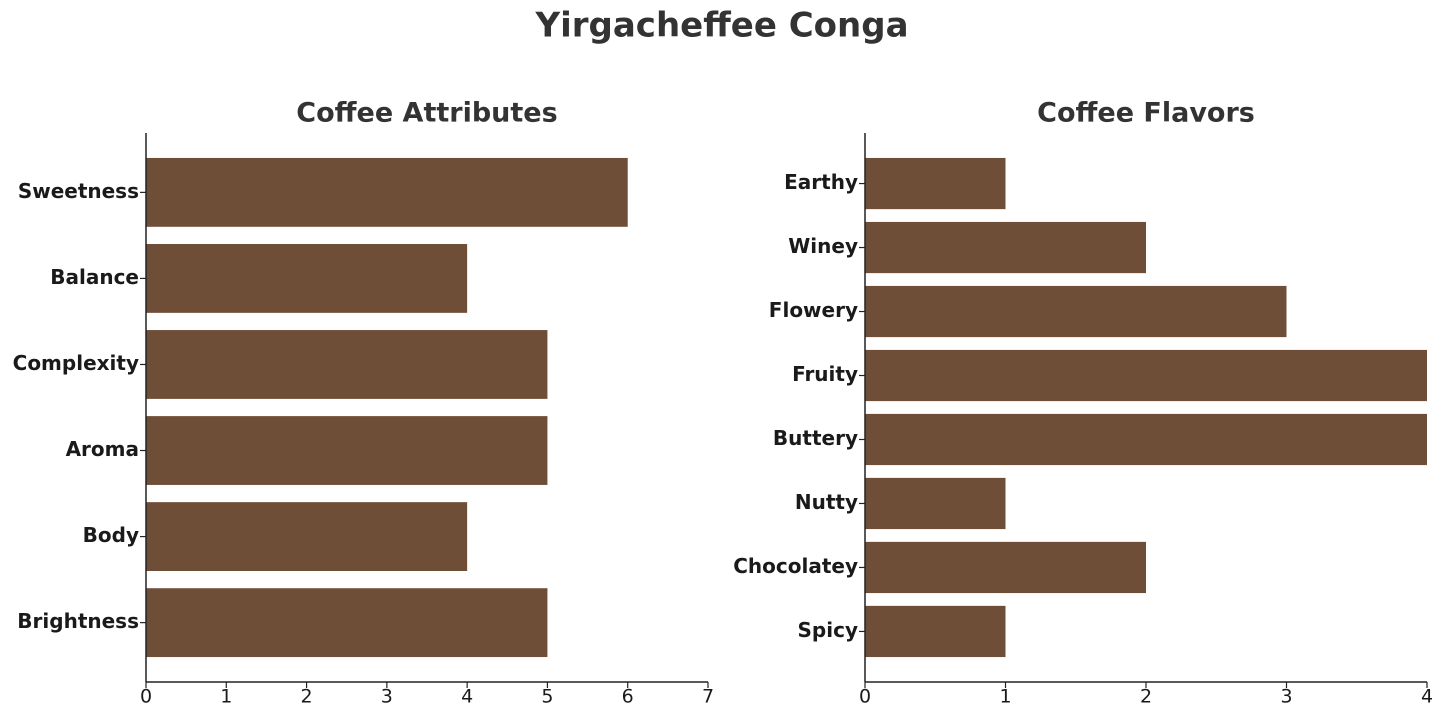 The height and width of the screenshot is (720, 1445). Describe the element at coordinates (795, 566) in the screenshot. I see `y-tick-label: Chocolatey` at that location.